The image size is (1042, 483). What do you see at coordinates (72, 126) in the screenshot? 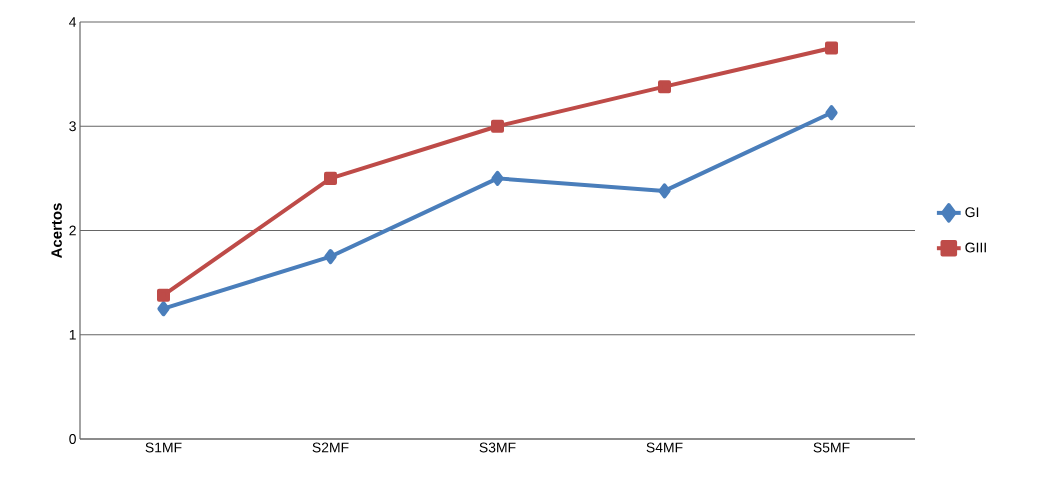
I see `y-tick-label: 3` at bounding box center [72, 126].